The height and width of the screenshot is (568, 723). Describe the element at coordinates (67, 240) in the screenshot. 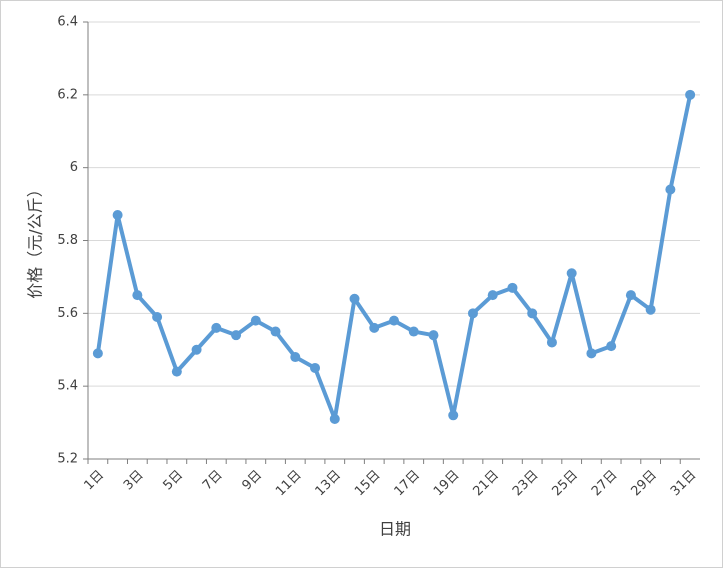

I see `y-tick-label: 5.8` at that location.